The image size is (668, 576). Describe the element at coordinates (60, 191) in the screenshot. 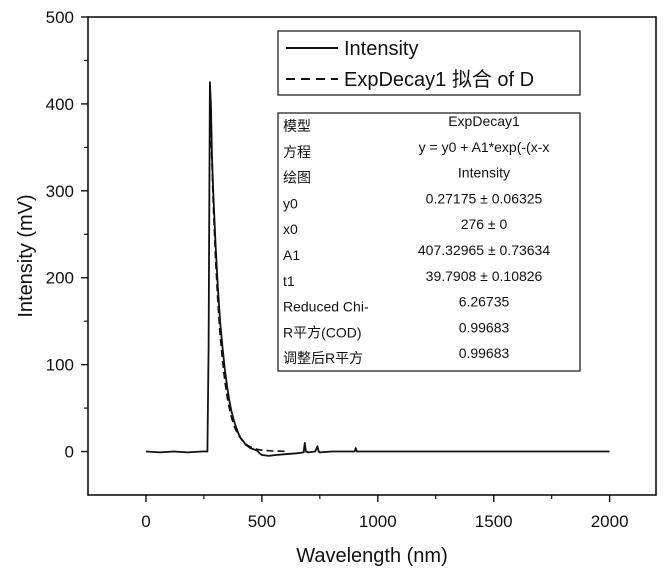

I see `y-tick-label: 300` at that location.